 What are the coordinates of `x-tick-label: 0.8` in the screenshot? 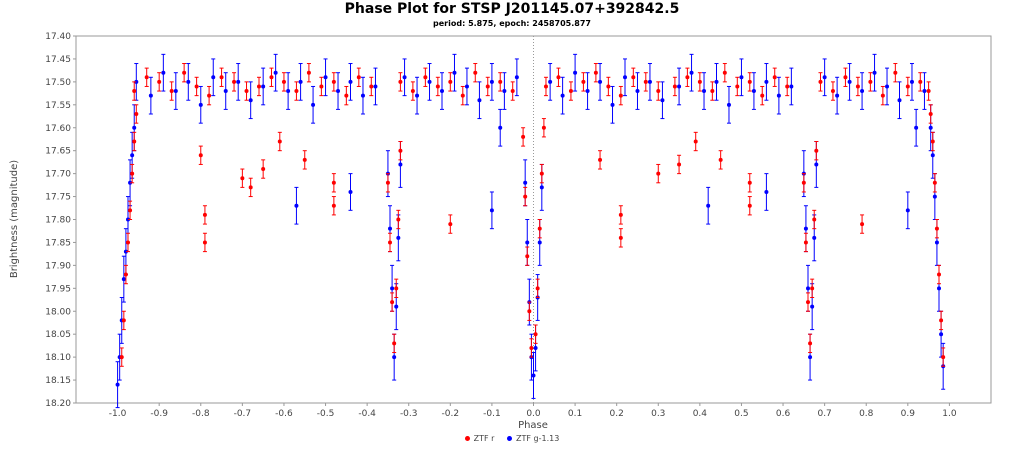 It's located at (866, 414).